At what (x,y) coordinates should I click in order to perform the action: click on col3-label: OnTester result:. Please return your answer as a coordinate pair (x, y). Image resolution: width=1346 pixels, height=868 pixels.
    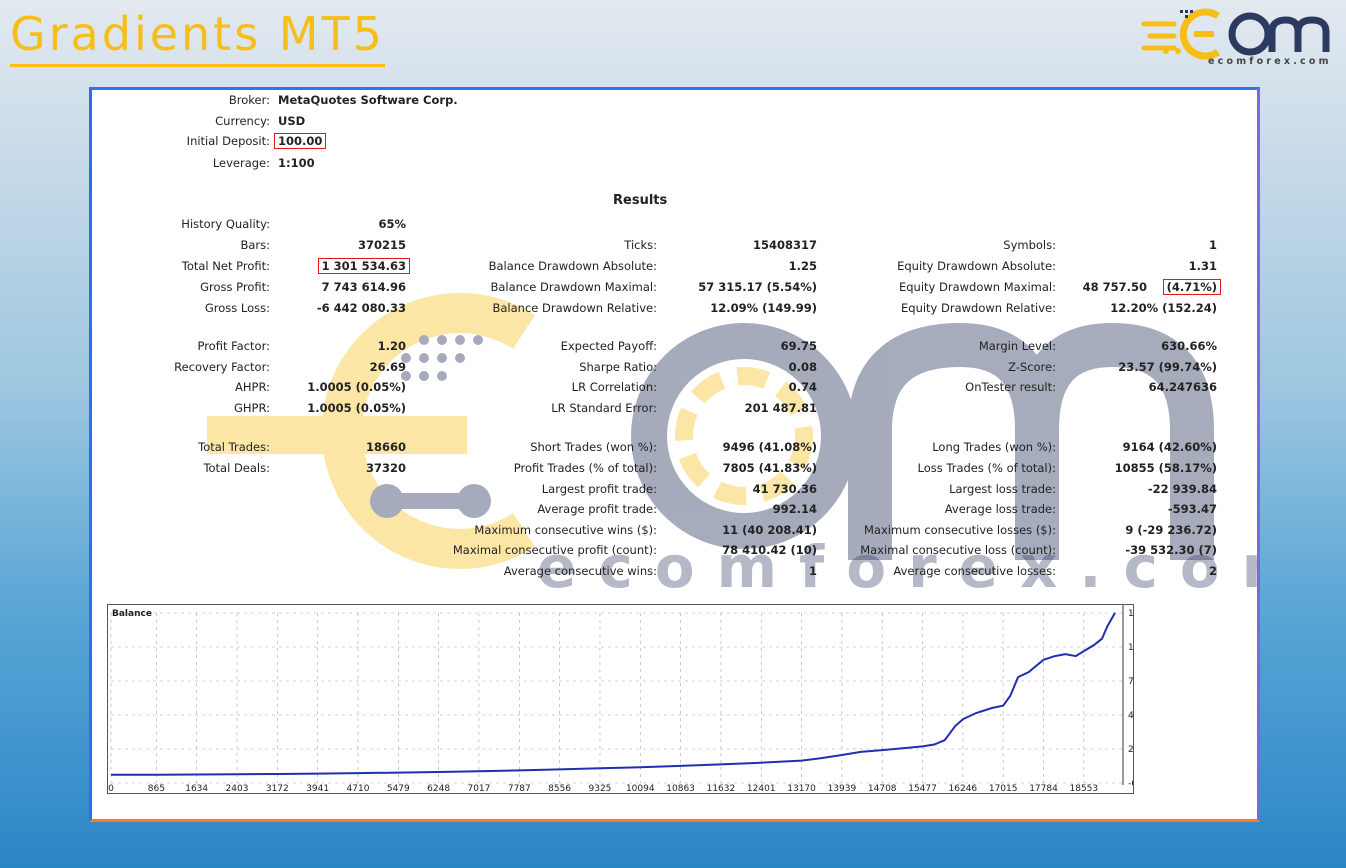
    Looking at the image, I should click on (1010, 387).